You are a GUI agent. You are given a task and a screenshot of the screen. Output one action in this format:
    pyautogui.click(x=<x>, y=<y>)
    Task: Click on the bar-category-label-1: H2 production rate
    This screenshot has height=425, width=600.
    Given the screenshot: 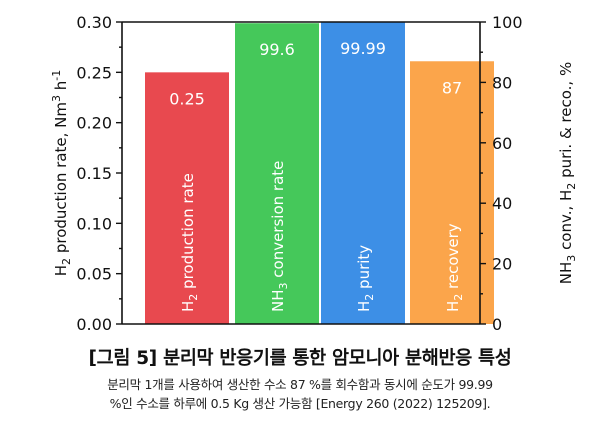 What is the action you would take?
    pyautogui.click(x=189, y=242)
    